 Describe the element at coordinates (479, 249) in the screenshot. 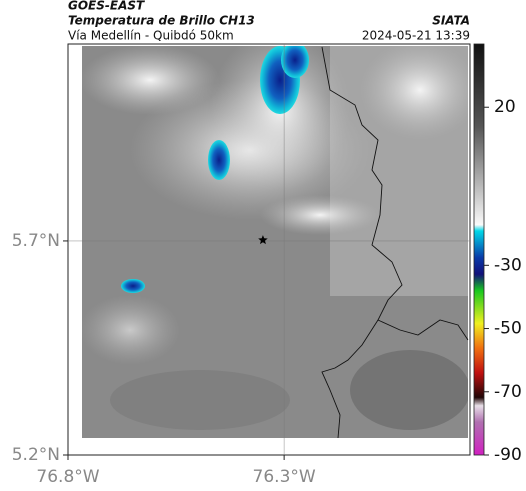

I see `colorbar` at that location.